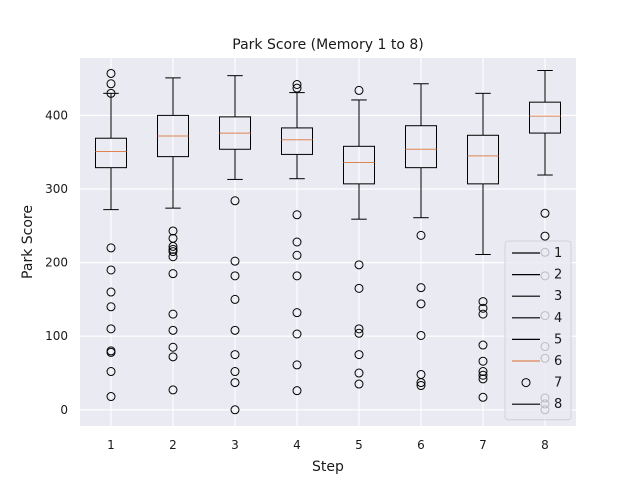 This screenshot has width=640, height=480. I want to click on legend-label: 8, so click(558, 404).